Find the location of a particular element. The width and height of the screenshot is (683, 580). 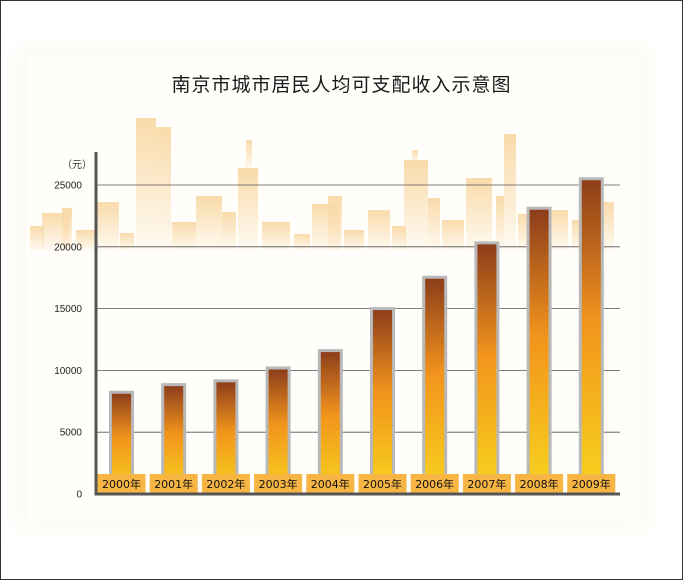

y-axis-unit-label: （元） is located at coordinates (77, 165).